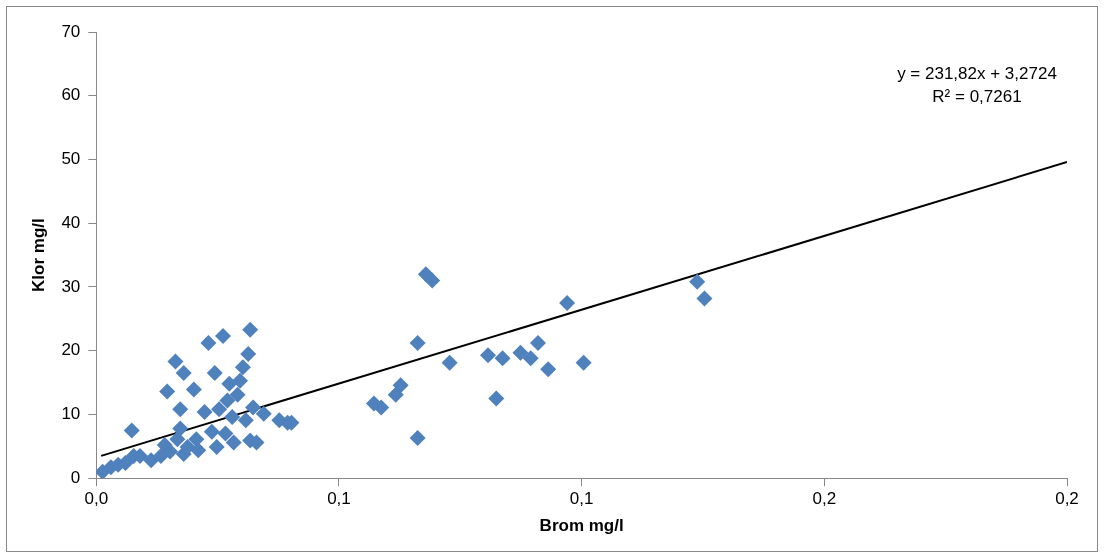  Describe the element at coordinates (75, 477) in the screenshot. I see `y-tick-label: 0` at that location.